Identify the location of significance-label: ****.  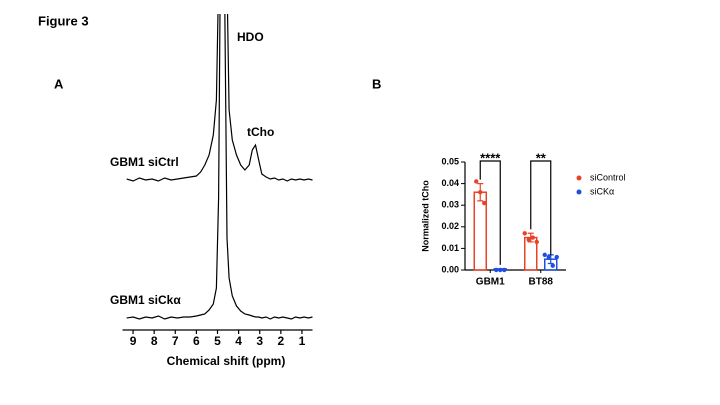
(490, 157).